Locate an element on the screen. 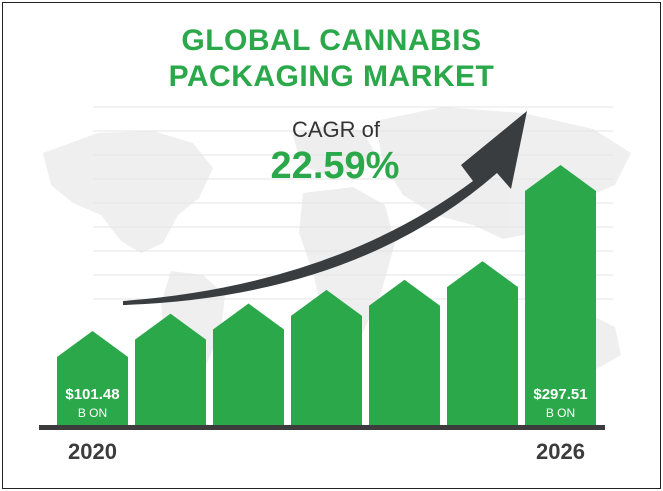 The width and height of the screenshot is (663, 491). data-label-value-2026: $297.51 is located at coordinates (560, 394).